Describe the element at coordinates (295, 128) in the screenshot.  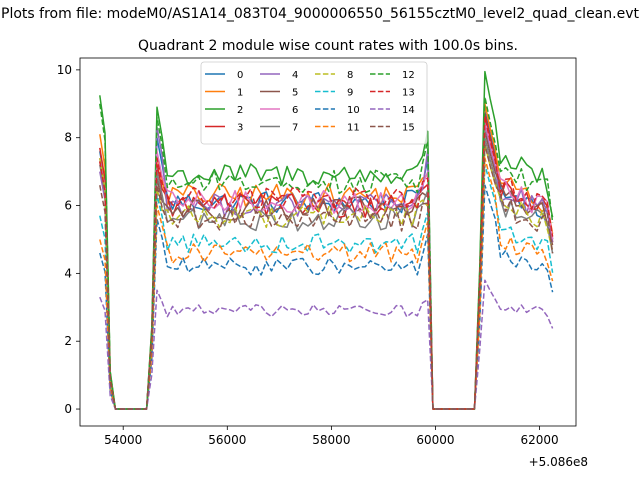
I see `legend-label: 7` at that location.